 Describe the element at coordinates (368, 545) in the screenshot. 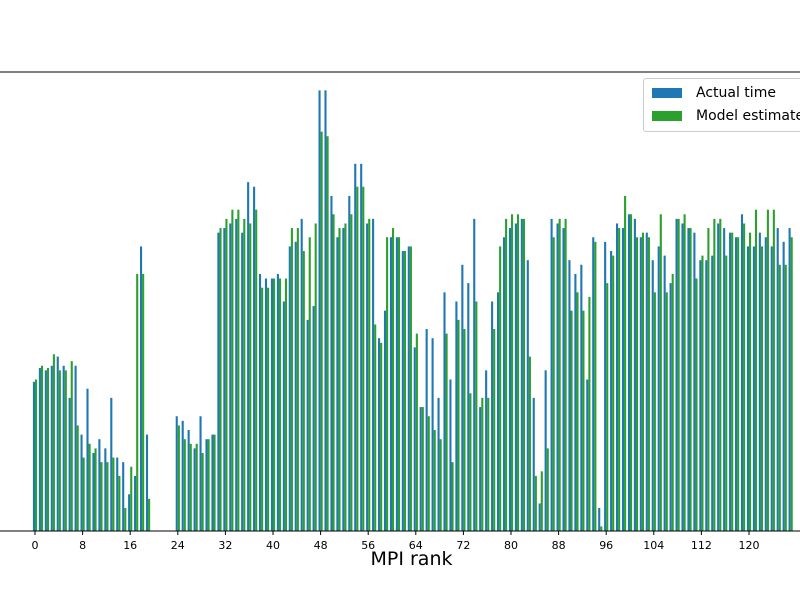

I see `x-tick-label-56: 56` at that location.